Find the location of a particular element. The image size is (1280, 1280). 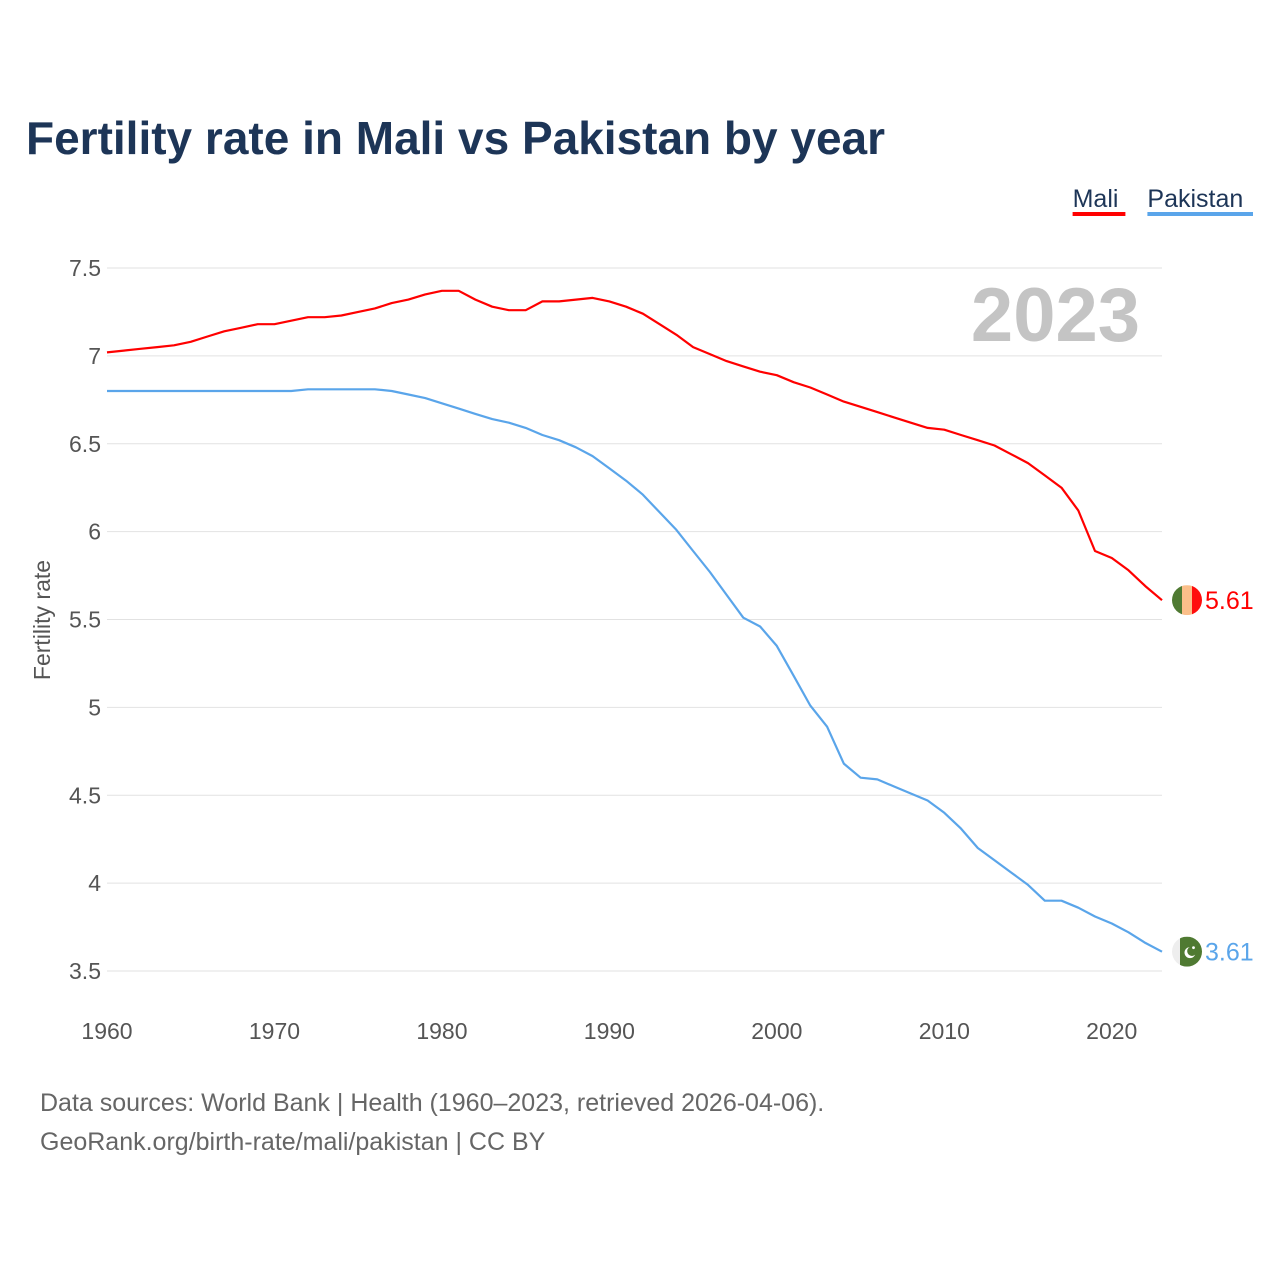

current-year-label: 2023 is located at coordinates (1055, 315).